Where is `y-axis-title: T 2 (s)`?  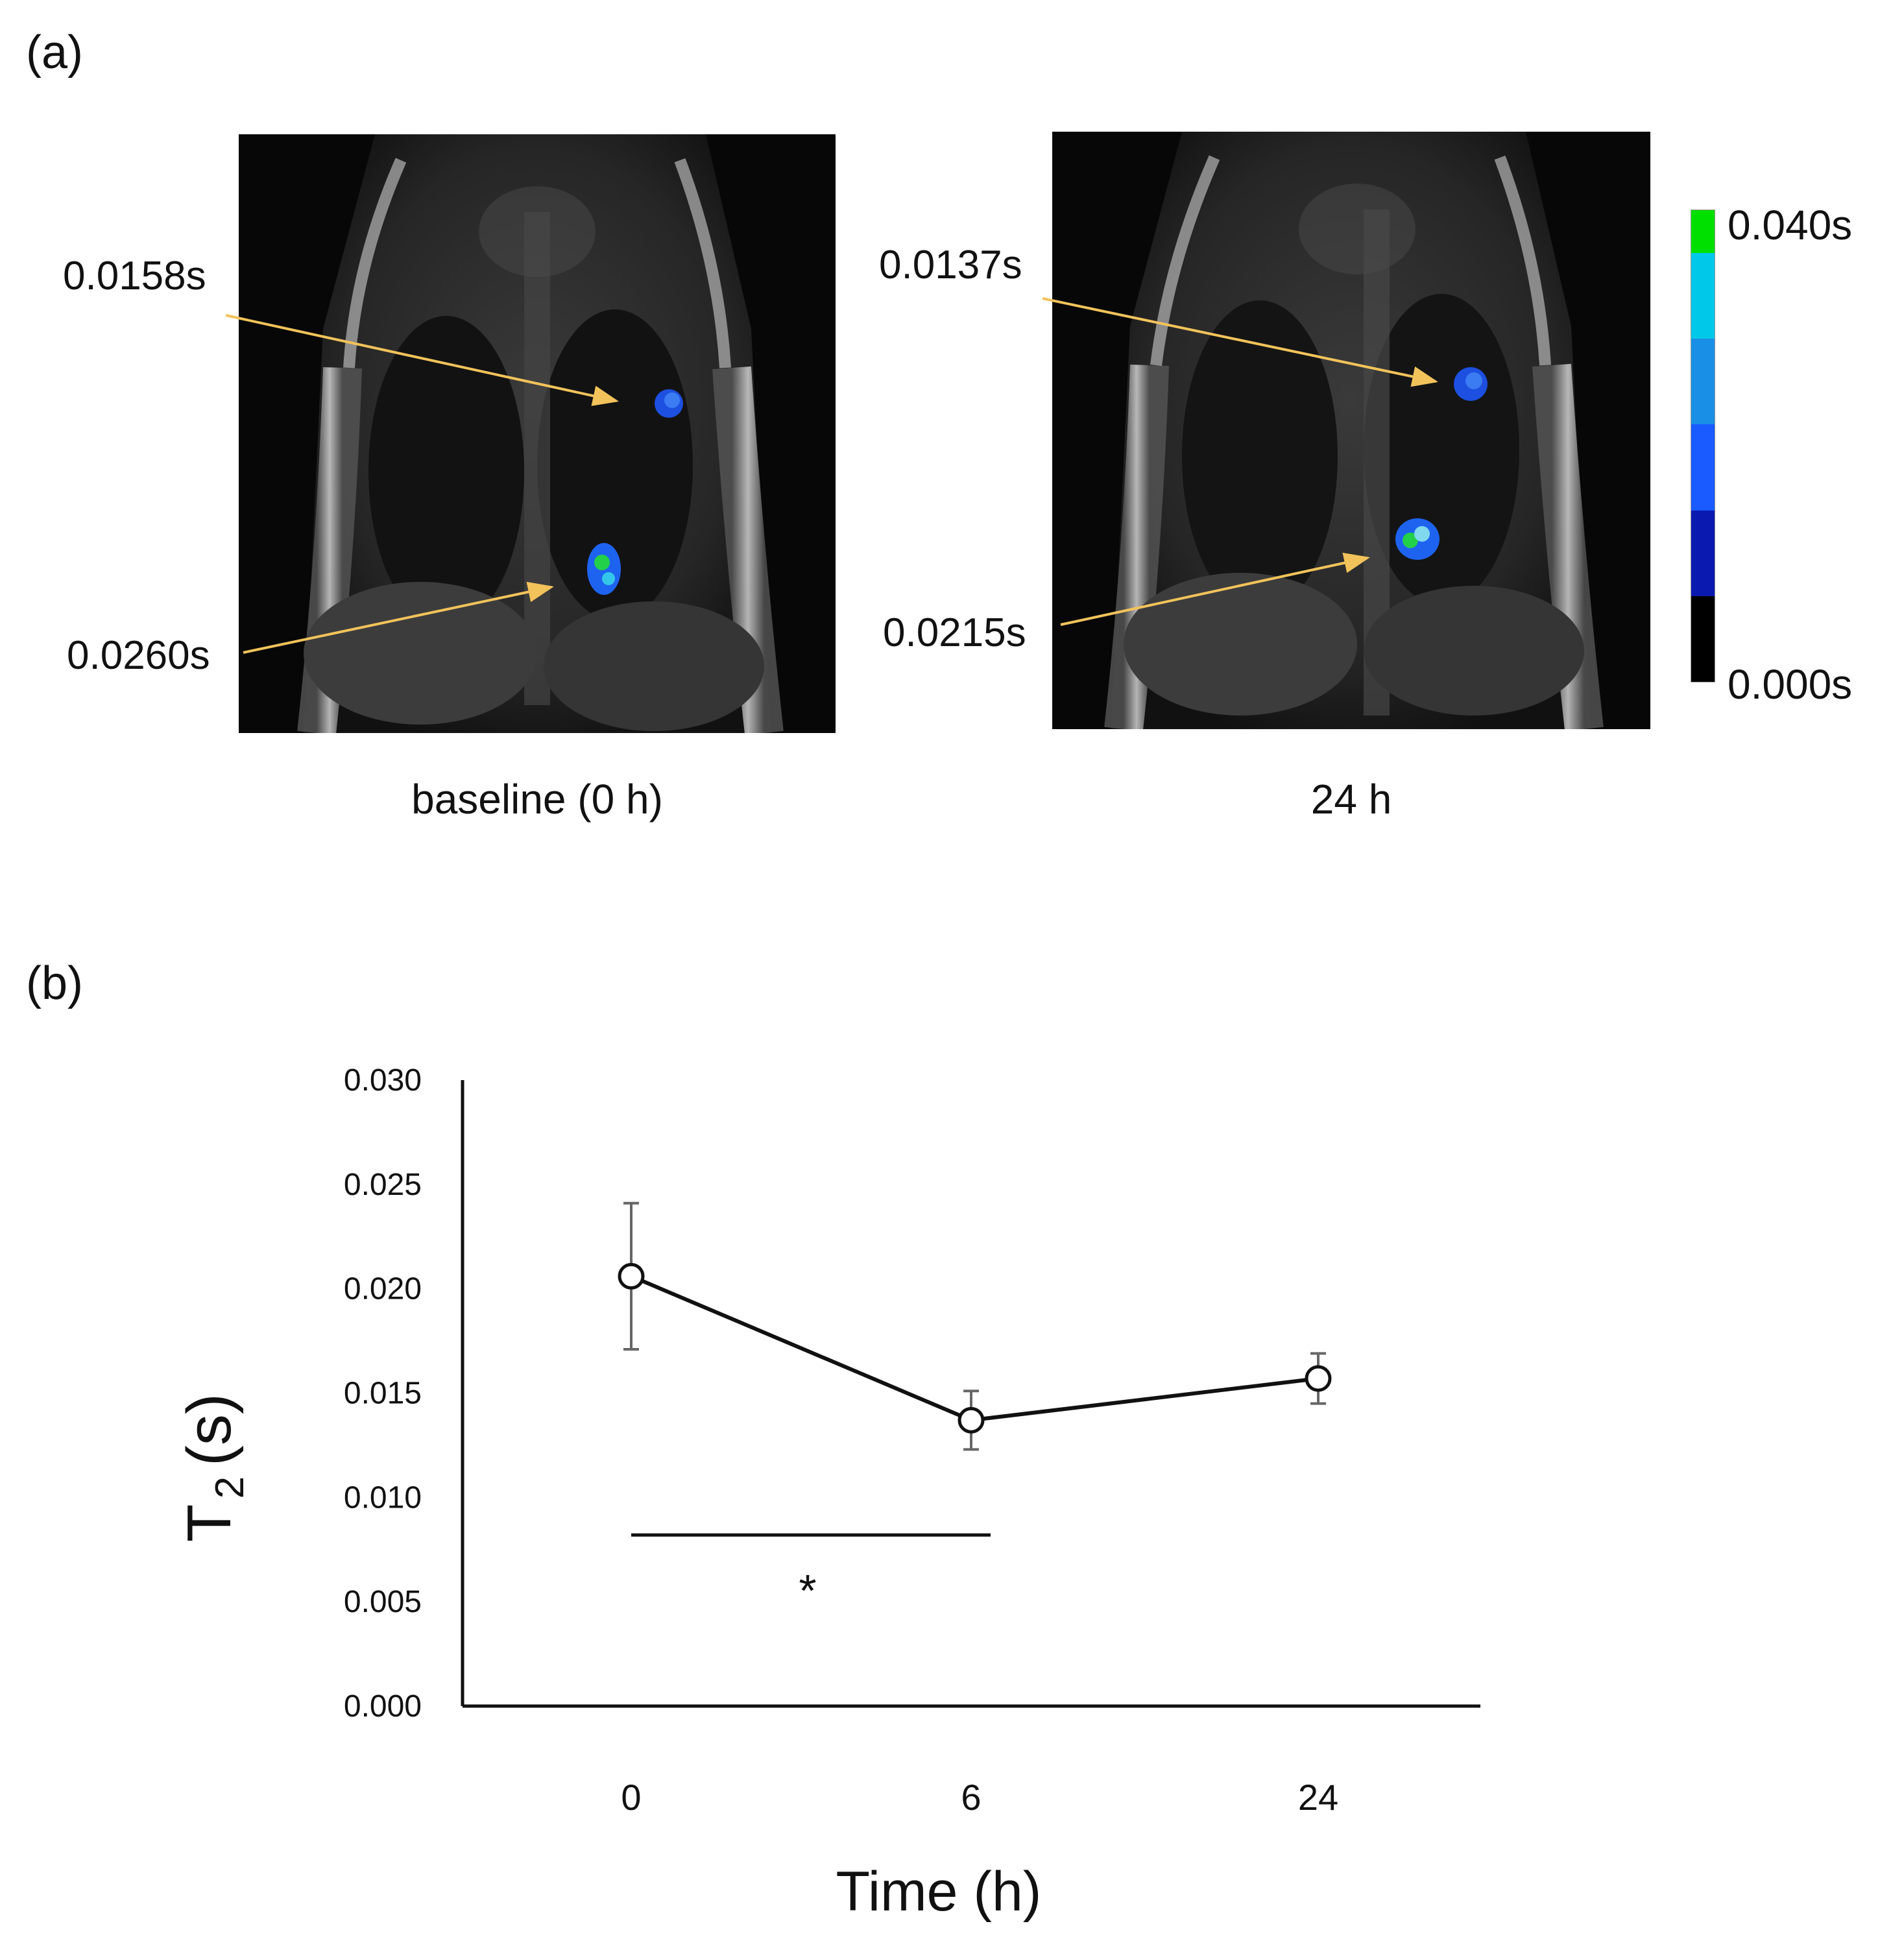 y-axis-title: T 2 (s) is located at coordinates (214, 1468).